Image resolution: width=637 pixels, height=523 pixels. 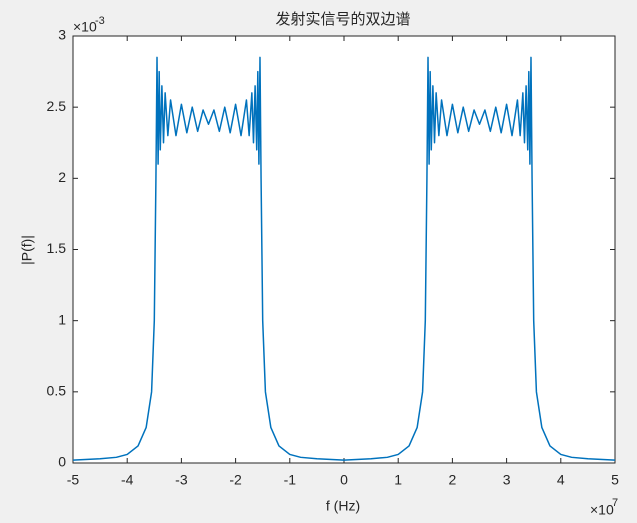 I want to click on y-tick-label: 3, so click(x=62, y=35).